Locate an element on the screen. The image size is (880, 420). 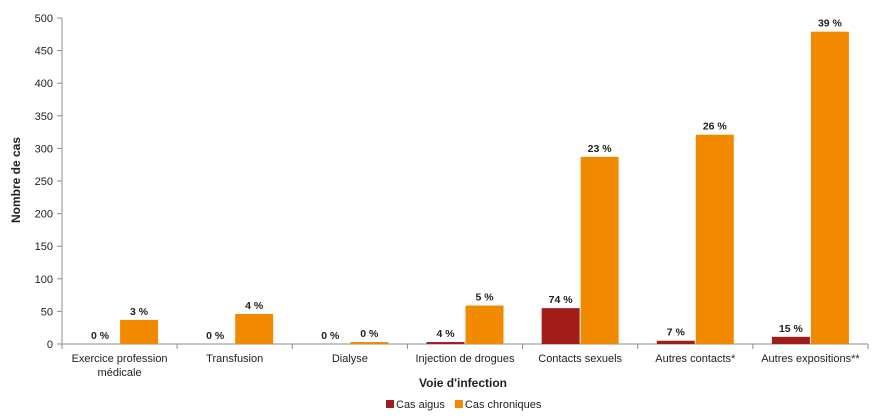
y-axis: 0 50 100 150 200 250 300 350 400 450 500 is located at coordinates (48, 182).